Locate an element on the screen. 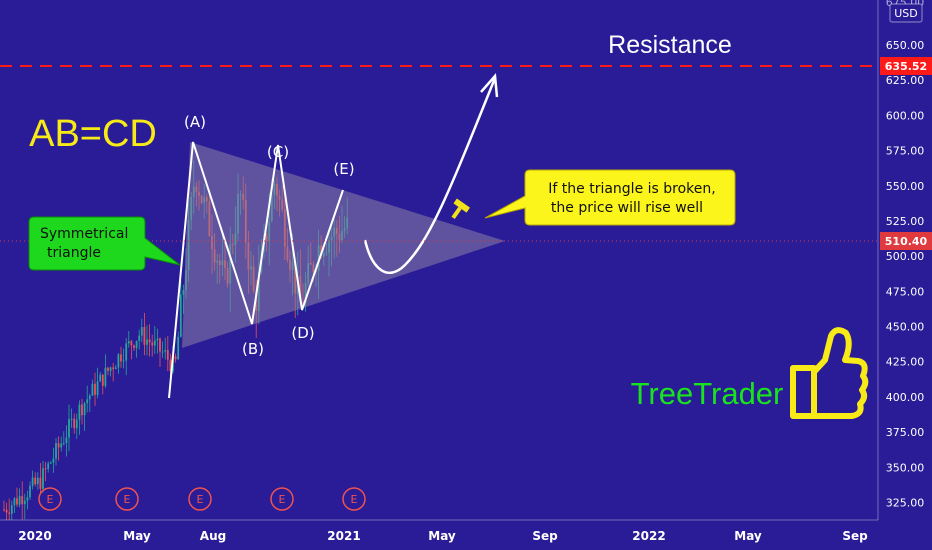 The height and width of the screenshot is (550, 932). breakout-callout-line1: If the triangle is broken, is located at coordinates (631, 189).